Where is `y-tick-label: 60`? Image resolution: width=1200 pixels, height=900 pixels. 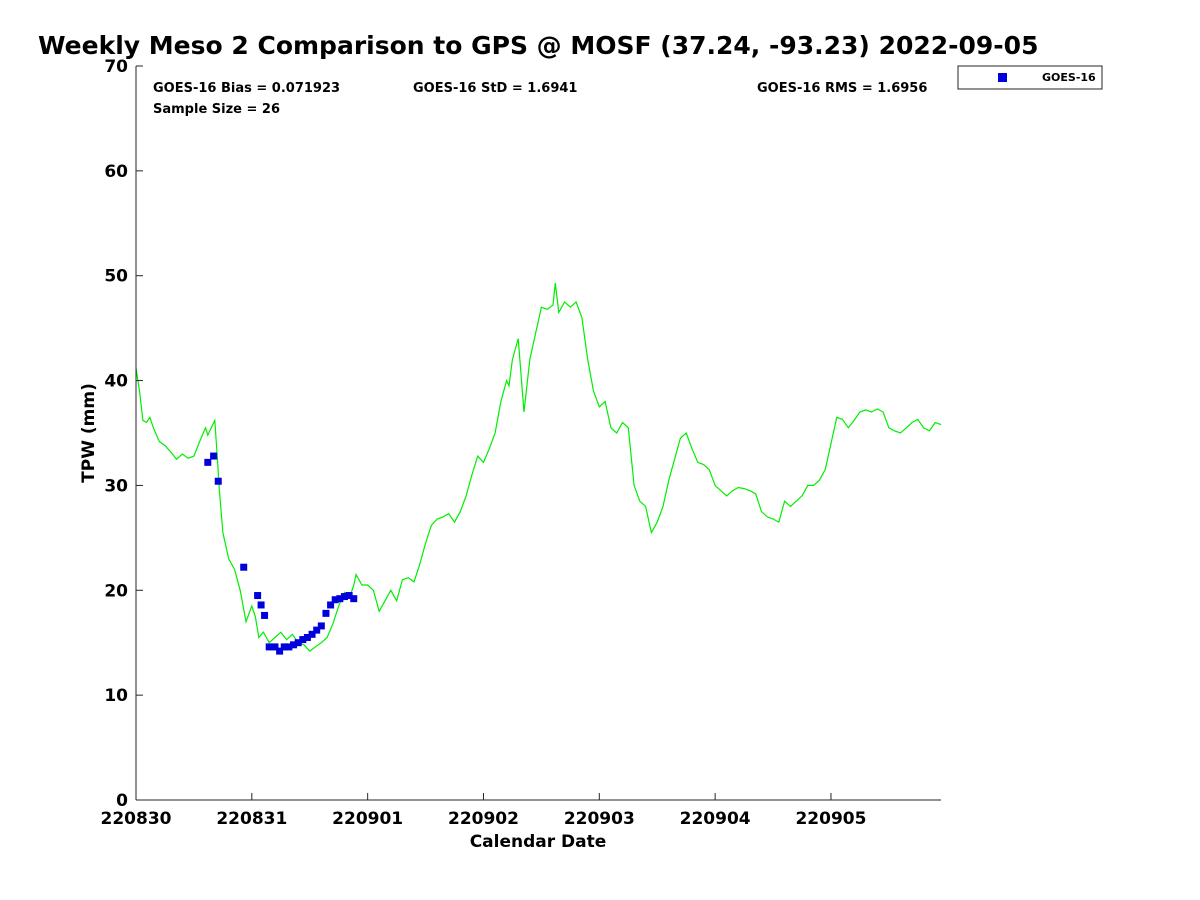 y-tick-label: 60 is located at coordinates (116, 172).